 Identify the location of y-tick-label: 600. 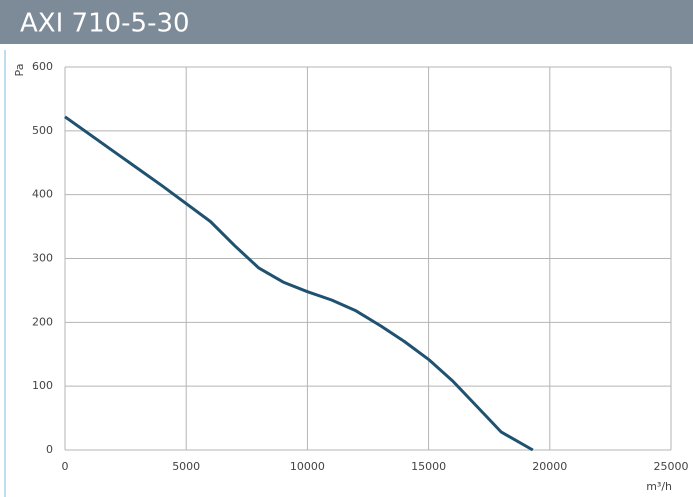
(42, 66).